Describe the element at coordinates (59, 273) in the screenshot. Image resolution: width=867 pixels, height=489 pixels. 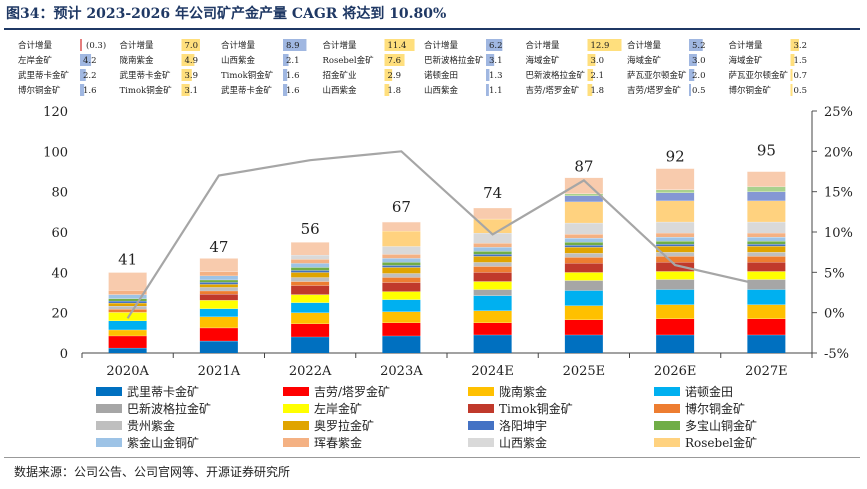
I see `y-left-tick-label: 40` at that location.